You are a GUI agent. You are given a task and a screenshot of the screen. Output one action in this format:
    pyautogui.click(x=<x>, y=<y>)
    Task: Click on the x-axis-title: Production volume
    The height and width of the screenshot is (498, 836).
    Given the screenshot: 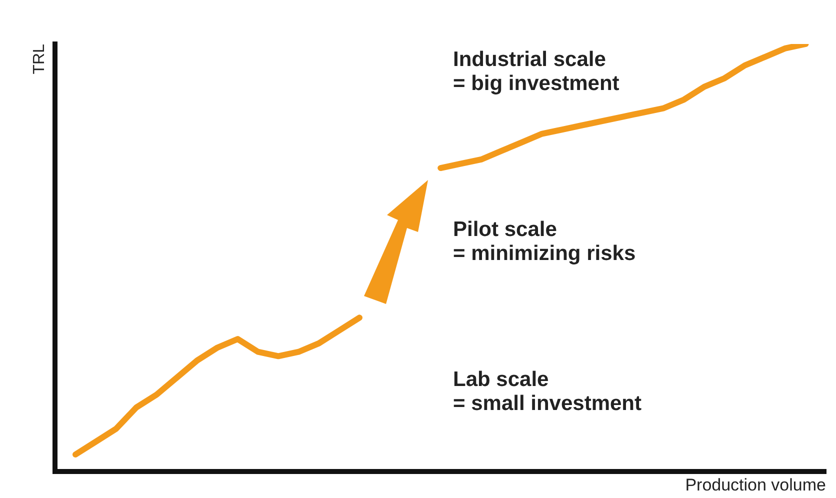 What is the action you would take?
    pyautogui.click(x=755, y=484)
    